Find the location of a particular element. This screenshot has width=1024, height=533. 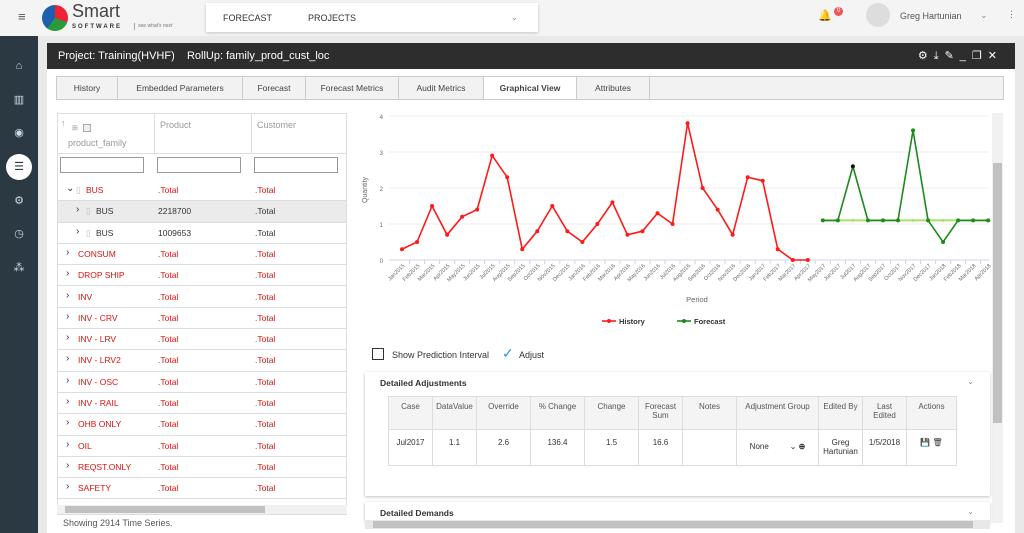

minimize-icon: _ is located at coordinates (965, 56).